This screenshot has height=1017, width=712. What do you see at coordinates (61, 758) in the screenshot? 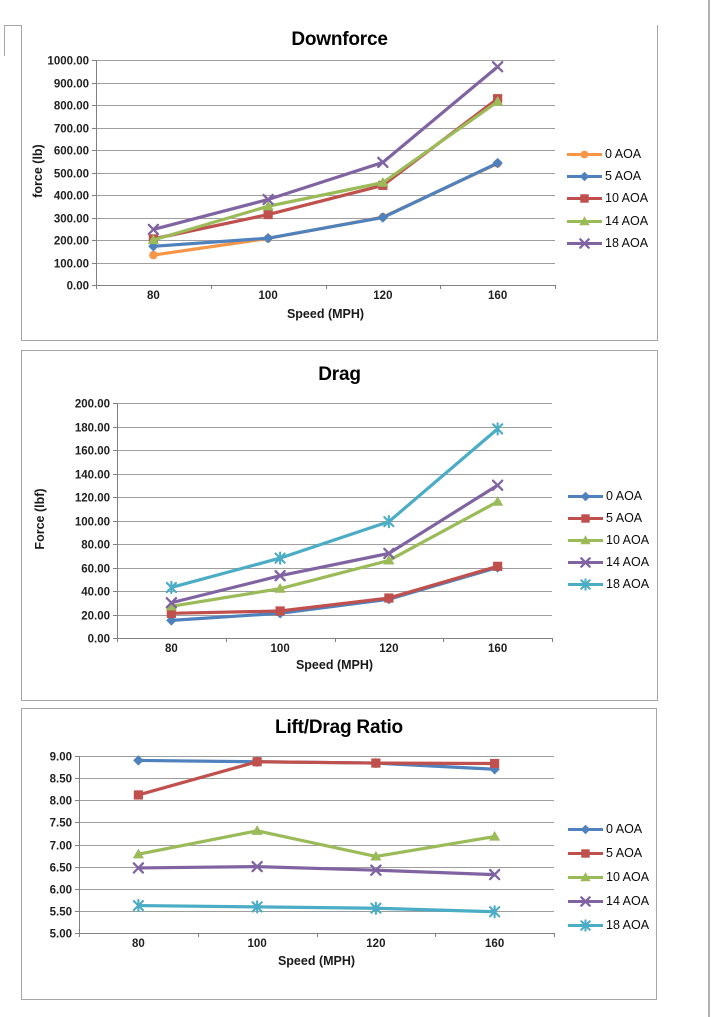
I see `y-tick-label: 9.00` at bounding box center [61, 758].